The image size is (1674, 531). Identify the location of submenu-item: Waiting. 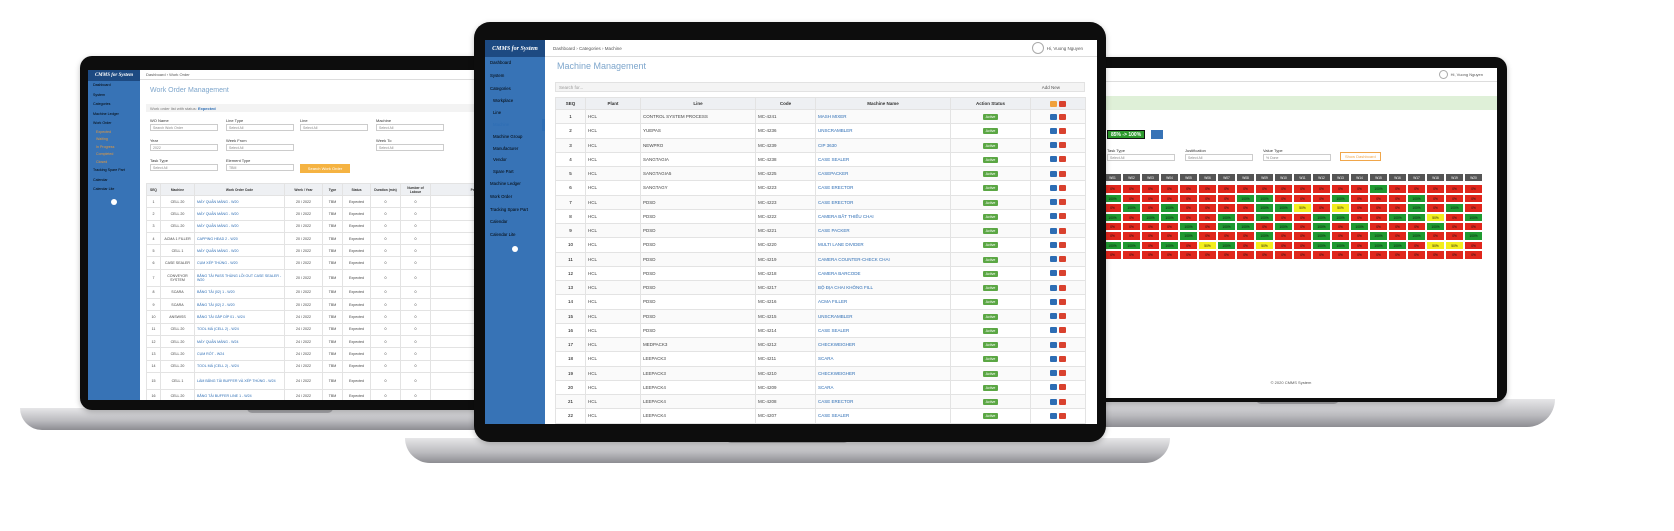
(102, 139).